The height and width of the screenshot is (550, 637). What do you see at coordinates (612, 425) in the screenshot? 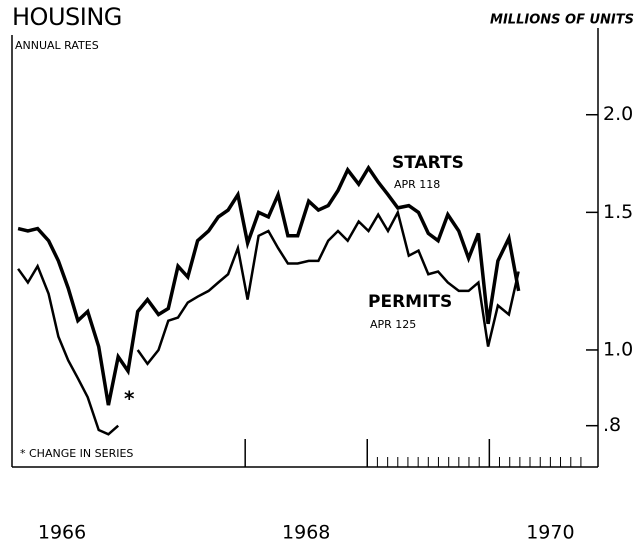
I see `y-tick-label: .8` at bounding box center [612, 425].